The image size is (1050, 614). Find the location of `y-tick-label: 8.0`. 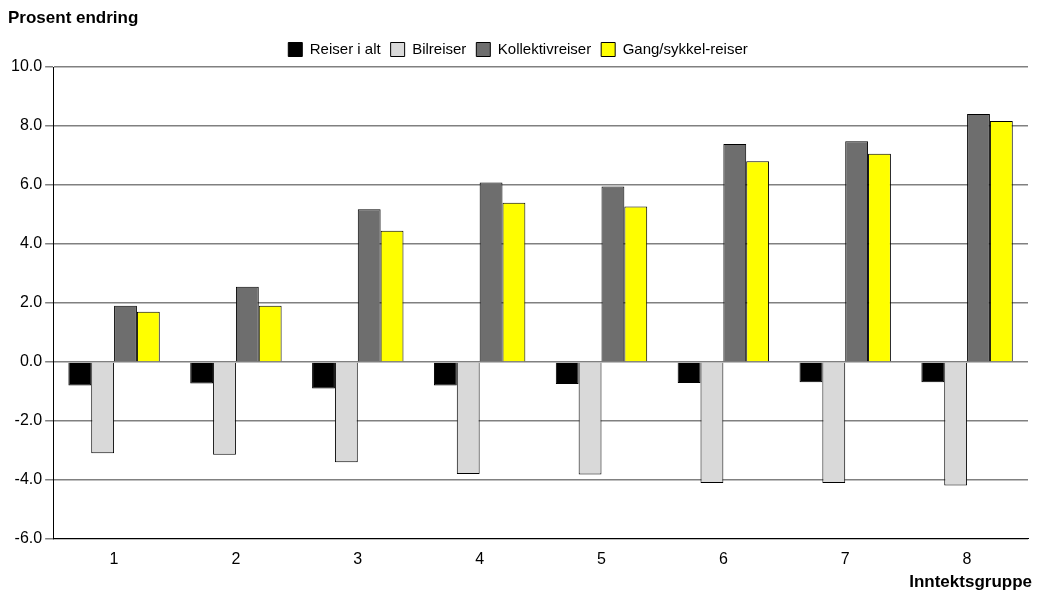

y-tick-label: 8.0 is located at coordinates (31, 125).